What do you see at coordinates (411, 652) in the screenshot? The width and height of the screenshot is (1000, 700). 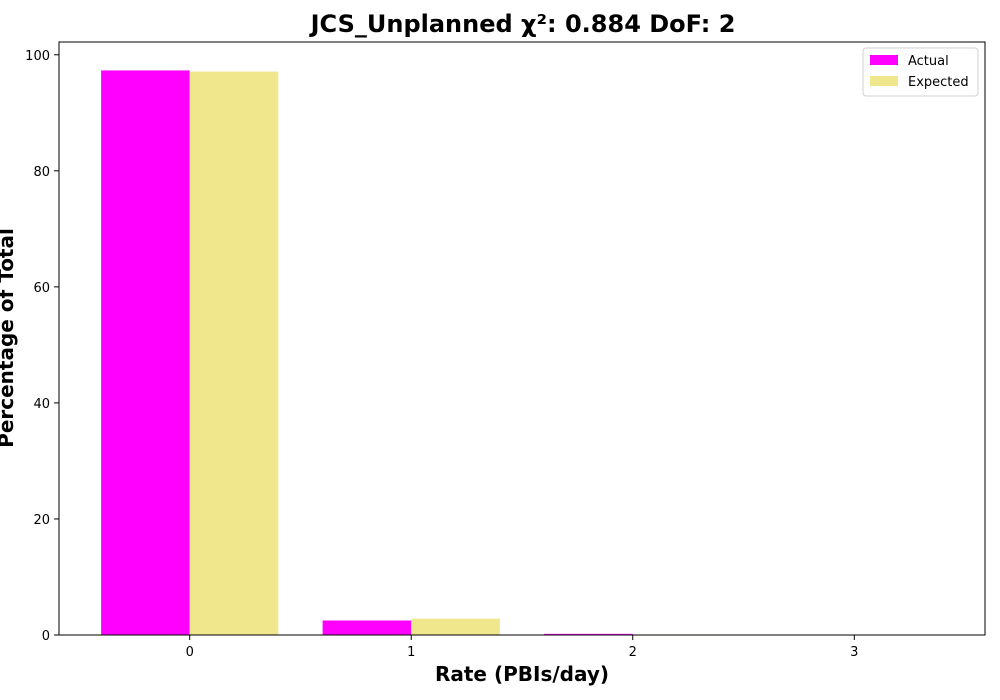 I see `x-tick-label: 1` at bounding box center [411, 652].